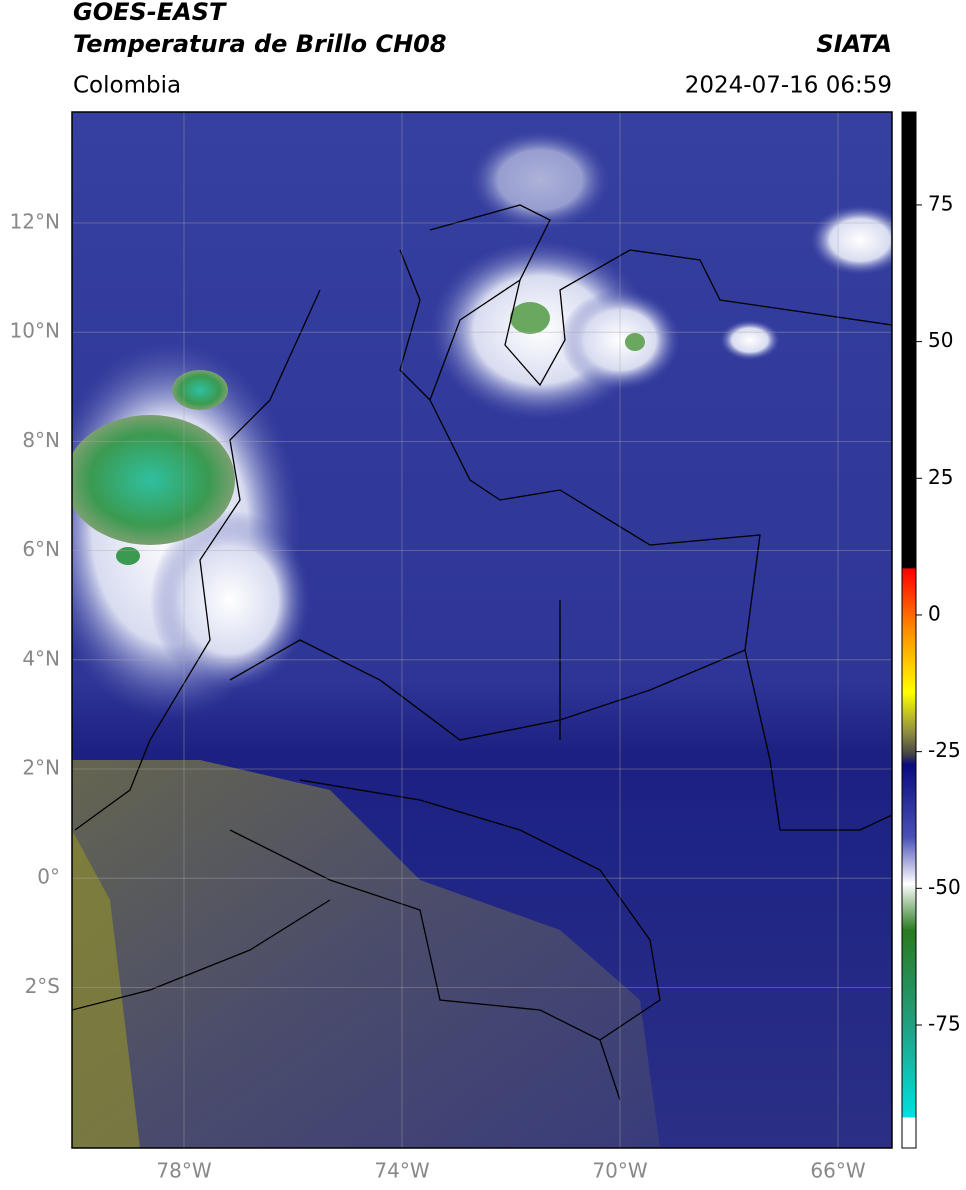 This screenshot has height=1190, width=966. Describe the element at coordinates (127, 86) in the screenshot. I see `region: Colombia` at that location.